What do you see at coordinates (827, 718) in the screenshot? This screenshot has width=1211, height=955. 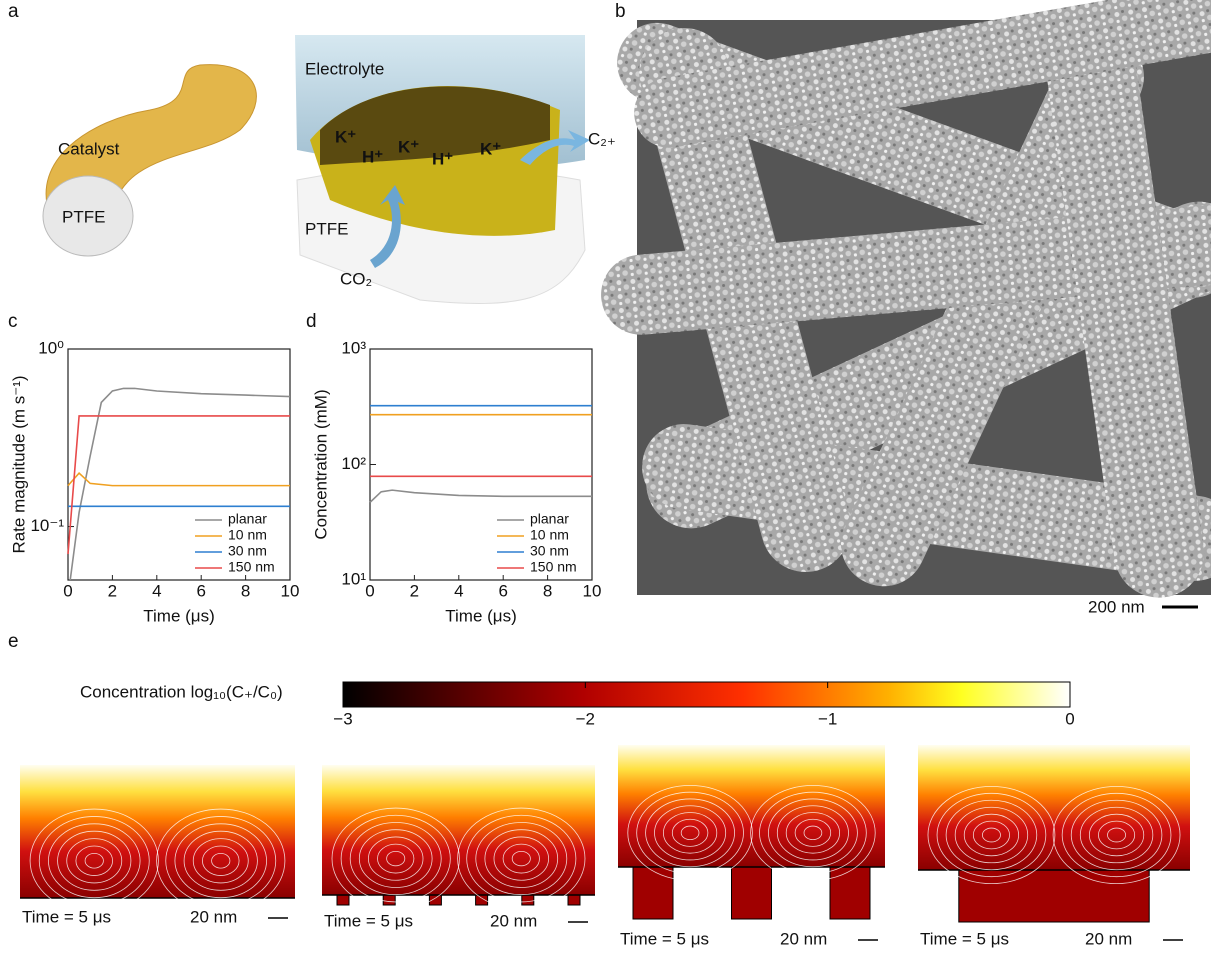 I see `colorbar-tick-label: −1` at bounding box center [827, 718].